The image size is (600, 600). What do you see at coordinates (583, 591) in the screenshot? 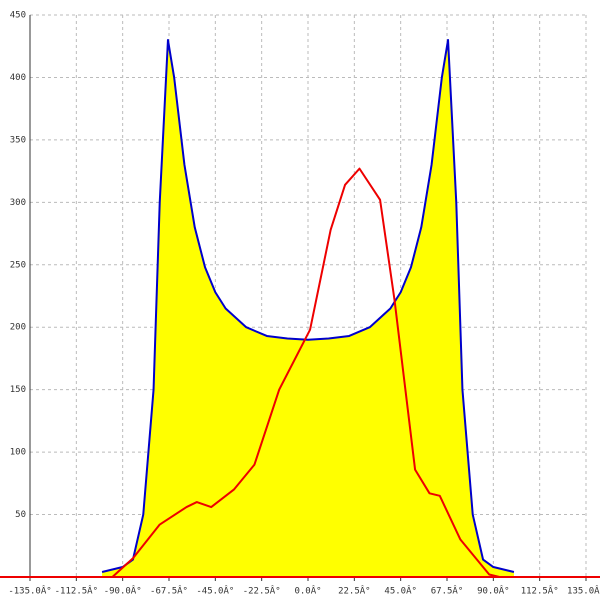
I see `x-tick-label: 135.0Â°` at bounding box center [583, 591].